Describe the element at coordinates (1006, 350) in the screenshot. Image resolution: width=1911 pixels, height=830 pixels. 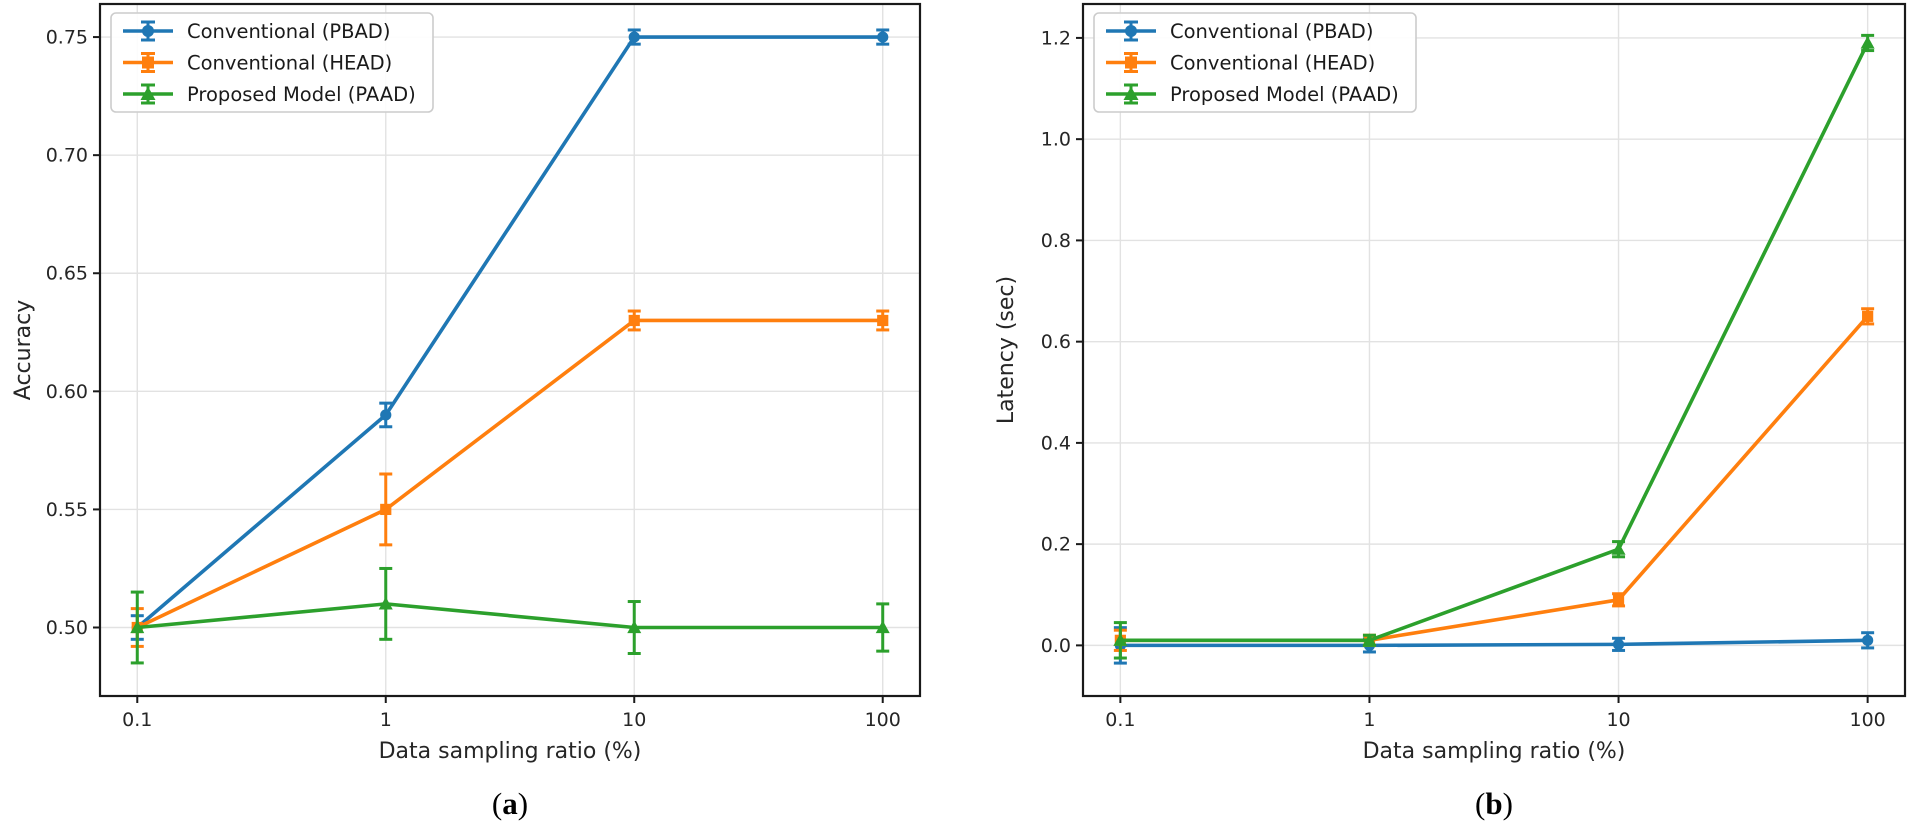
I see `y-axis-label: Latency (sec)` at that location.